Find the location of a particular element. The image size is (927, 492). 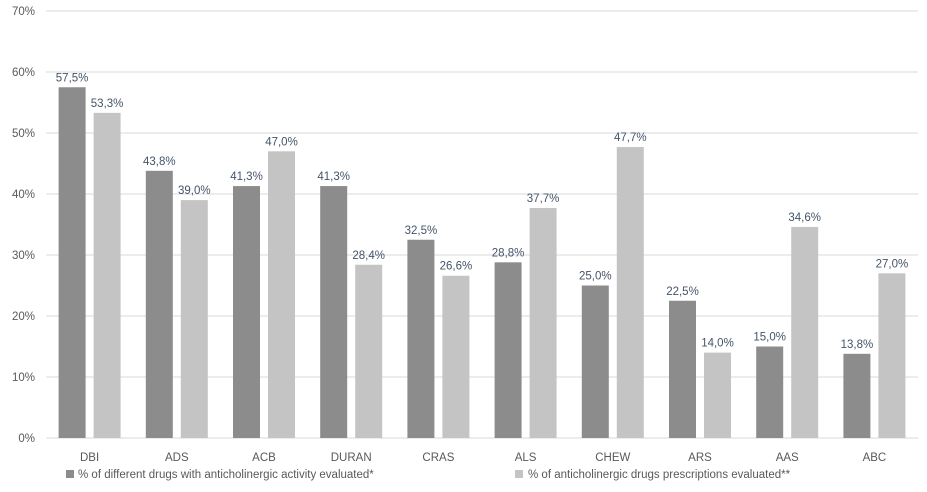

category-label-ars: ARS is located at coordinates (700, 458).